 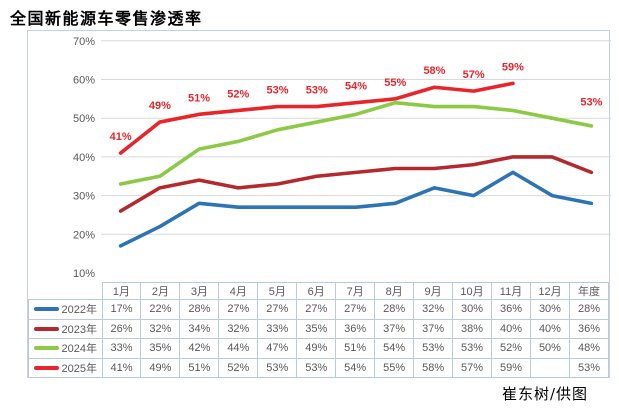 What do you see at coordinates (238, 94) in the screenshot?
I see `data-label: 52%` at bounding box center [238, 94].